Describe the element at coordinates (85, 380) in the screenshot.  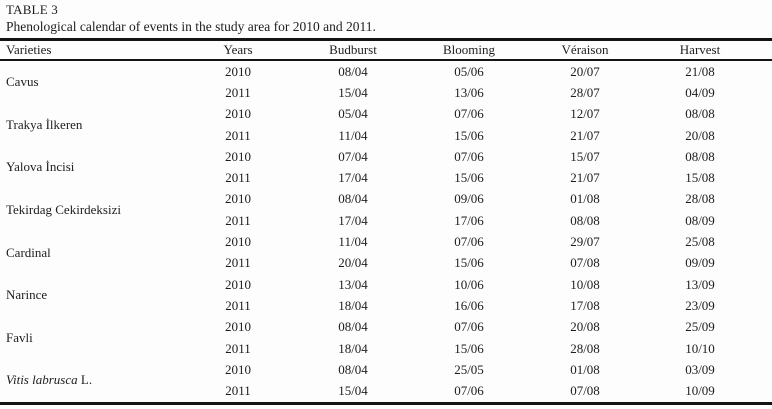
I see `variety-suffix: L.` at that location.